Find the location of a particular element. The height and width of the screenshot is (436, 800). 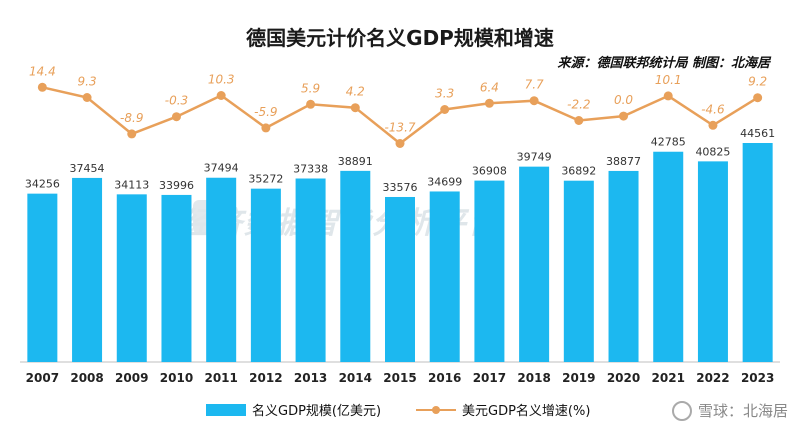

bar-2013 is located at coordinates (310, 270).